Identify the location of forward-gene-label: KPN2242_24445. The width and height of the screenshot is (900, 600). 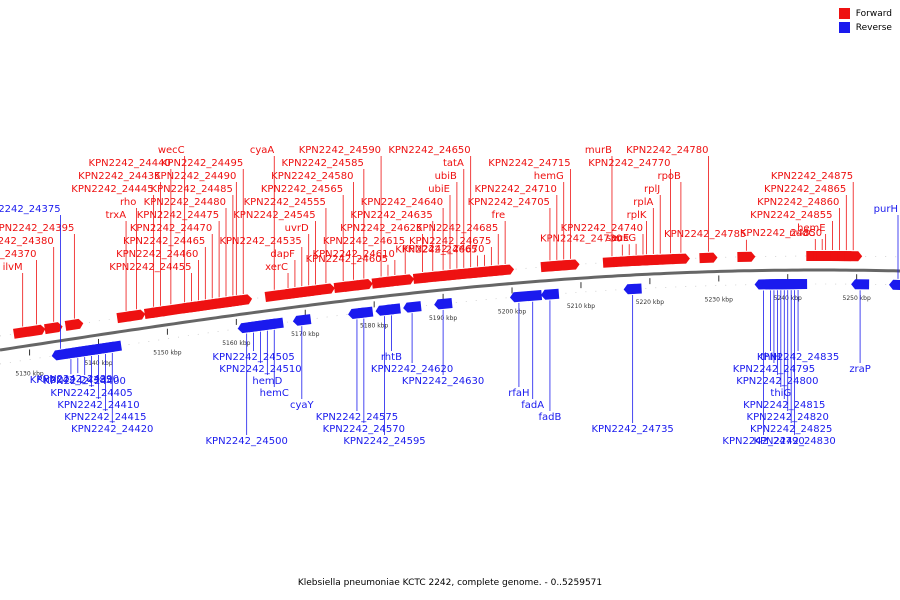
(112, 189).